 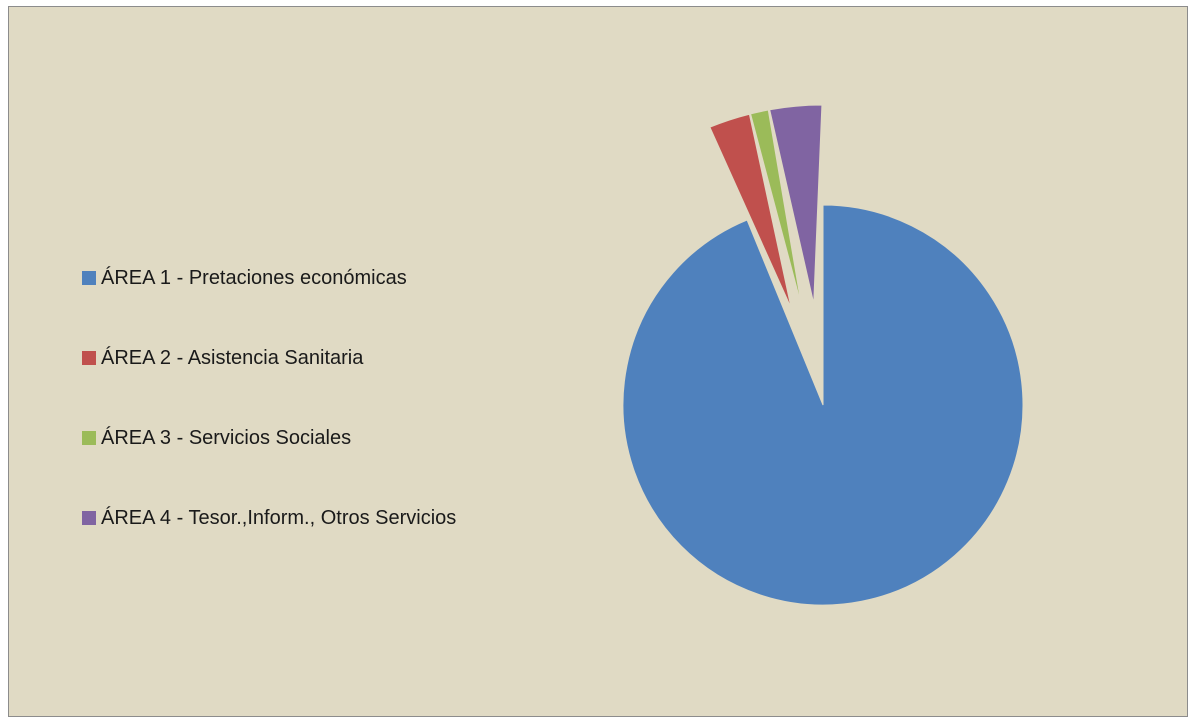 I want to click on legend-item-area-3: ÁREA 3 - Servicios Sociales, so click(x=216, y=438).